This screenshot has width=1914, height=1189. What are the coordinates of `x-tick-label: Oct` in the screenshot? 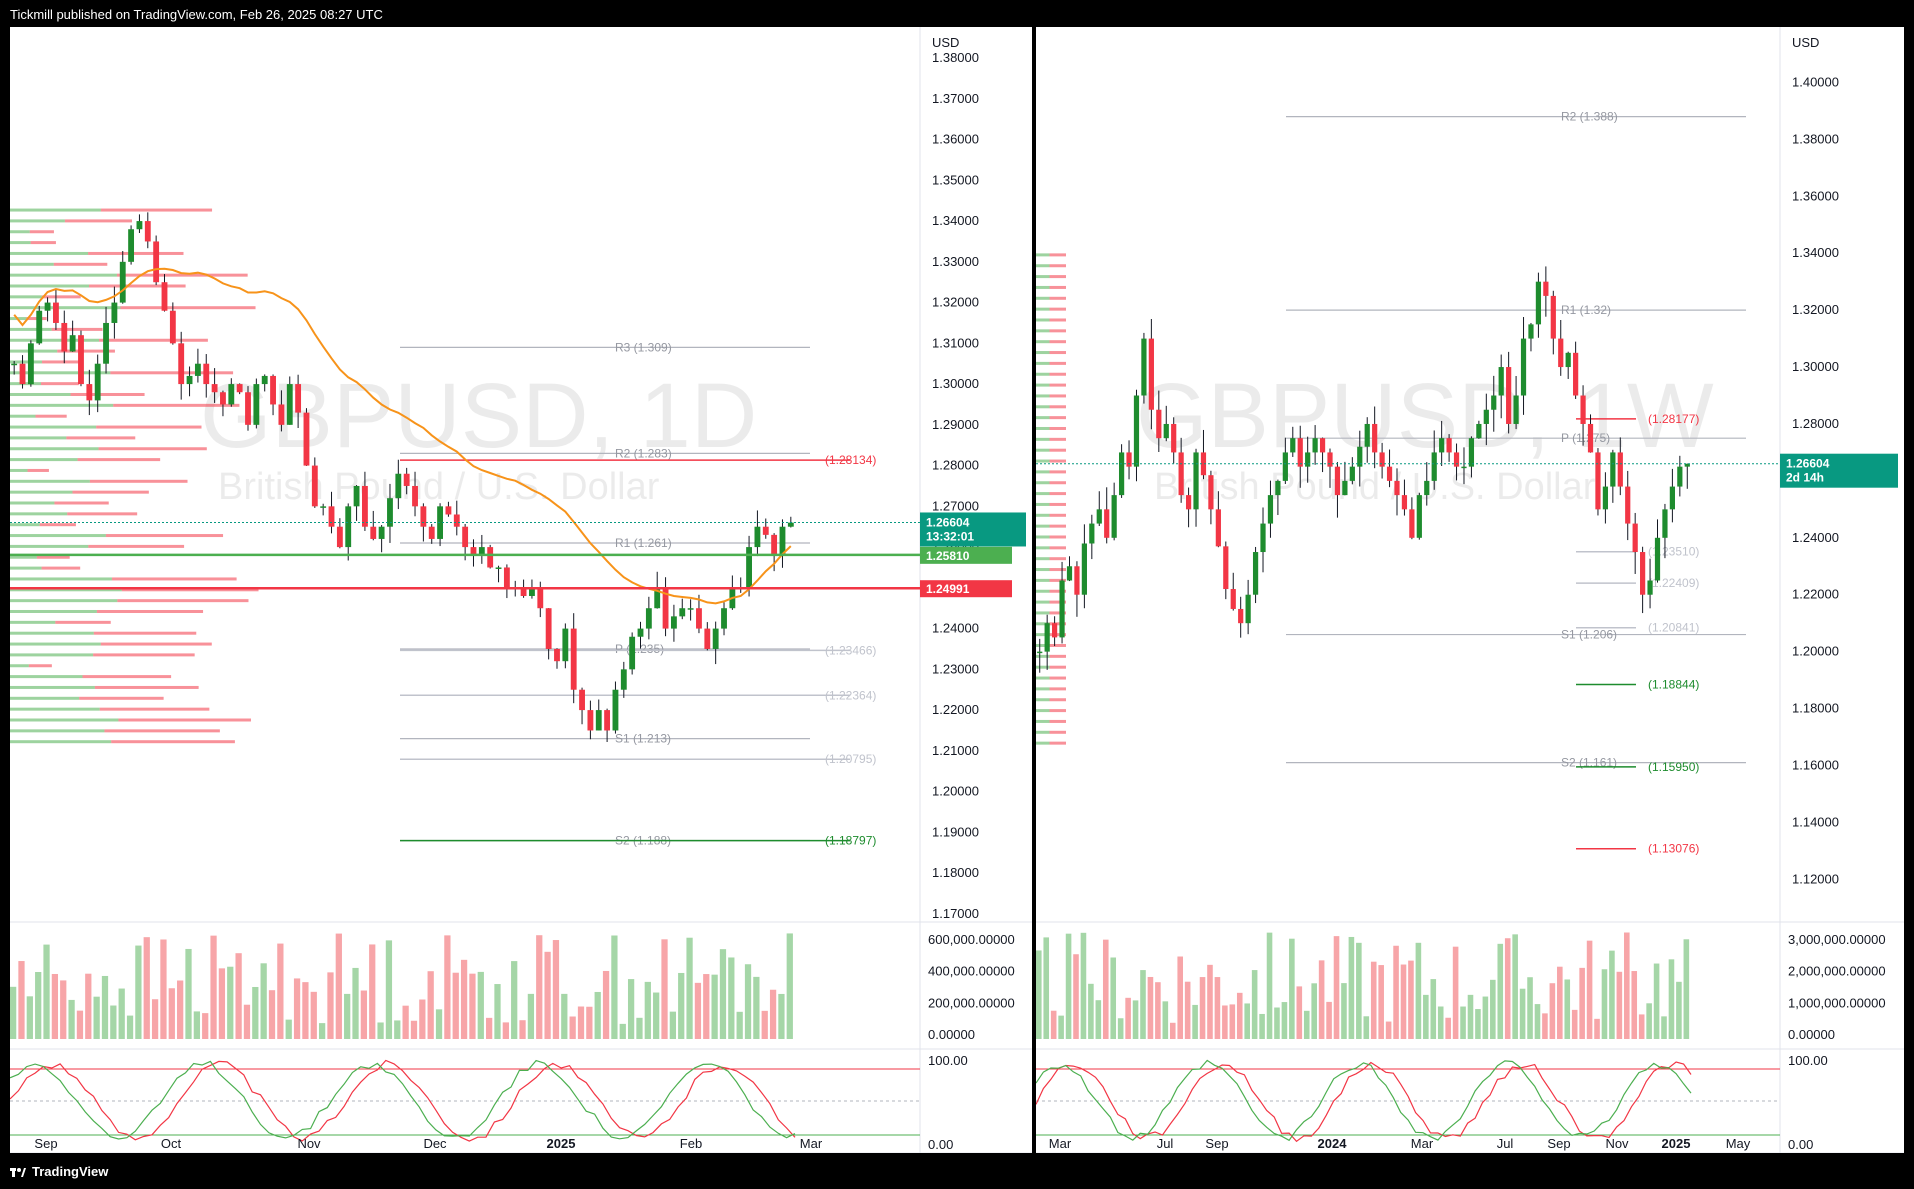 It's located at (171, 1143).